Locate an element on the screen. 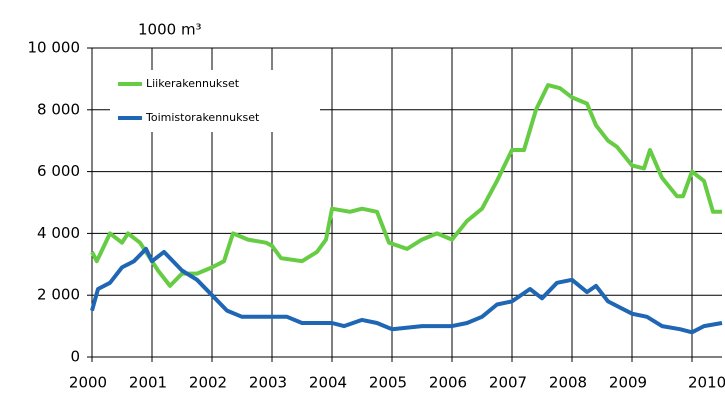 This screenshot has height=400, width=725. x-tick-label: 2005 is located at coordinates (388, 383).